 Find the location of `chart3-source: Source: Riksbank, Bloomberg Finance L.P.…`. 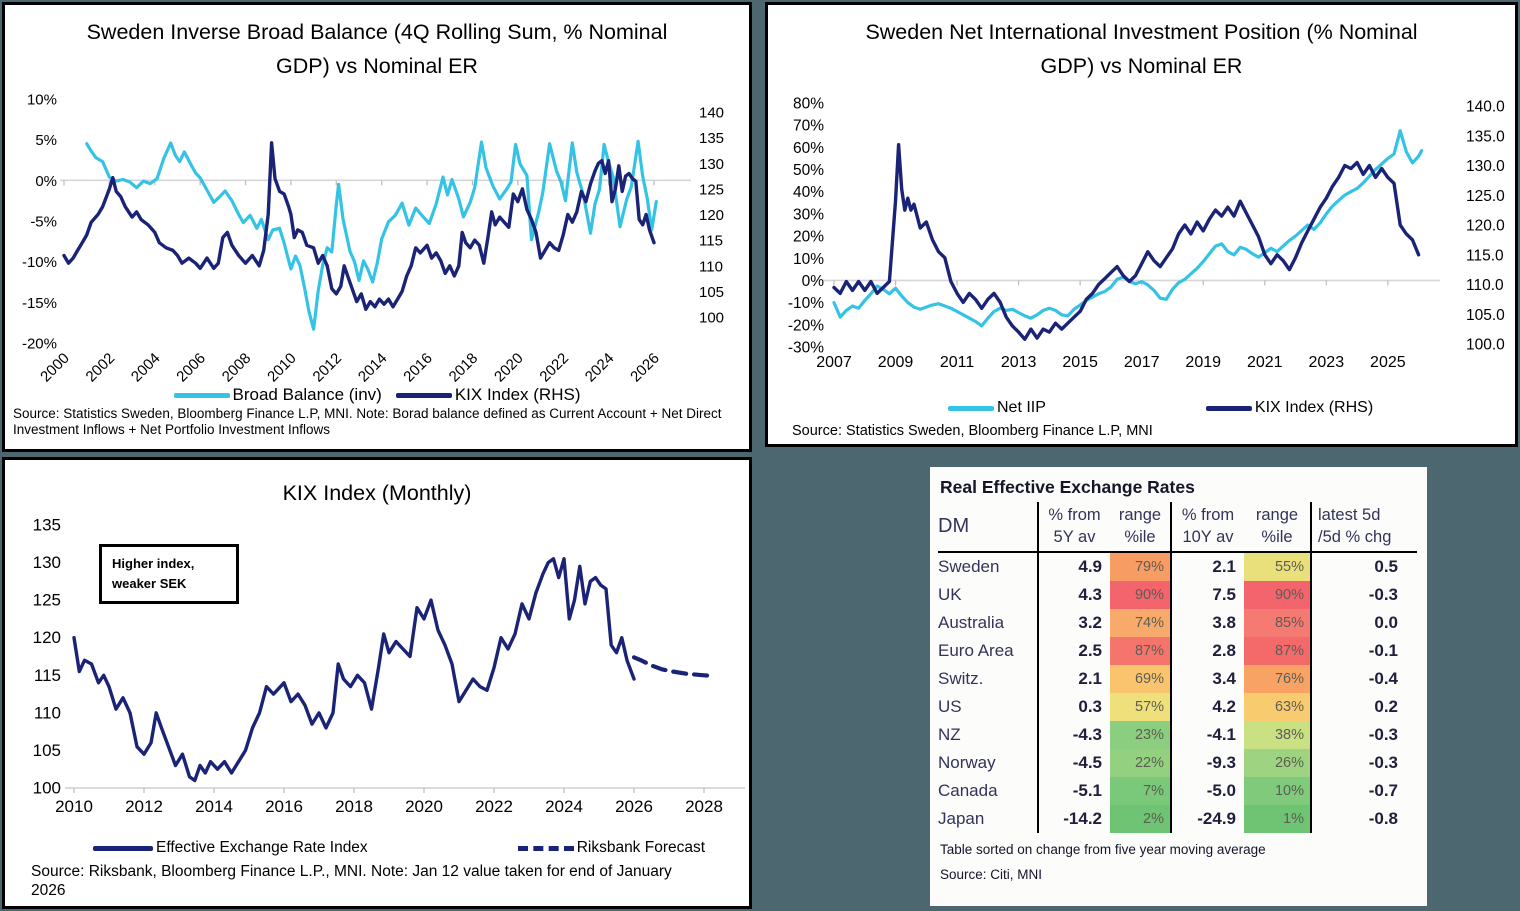

chart3-source: Source: Riksbank, Bloomberg Finance L.P.… is located at coordinates (351, 881).